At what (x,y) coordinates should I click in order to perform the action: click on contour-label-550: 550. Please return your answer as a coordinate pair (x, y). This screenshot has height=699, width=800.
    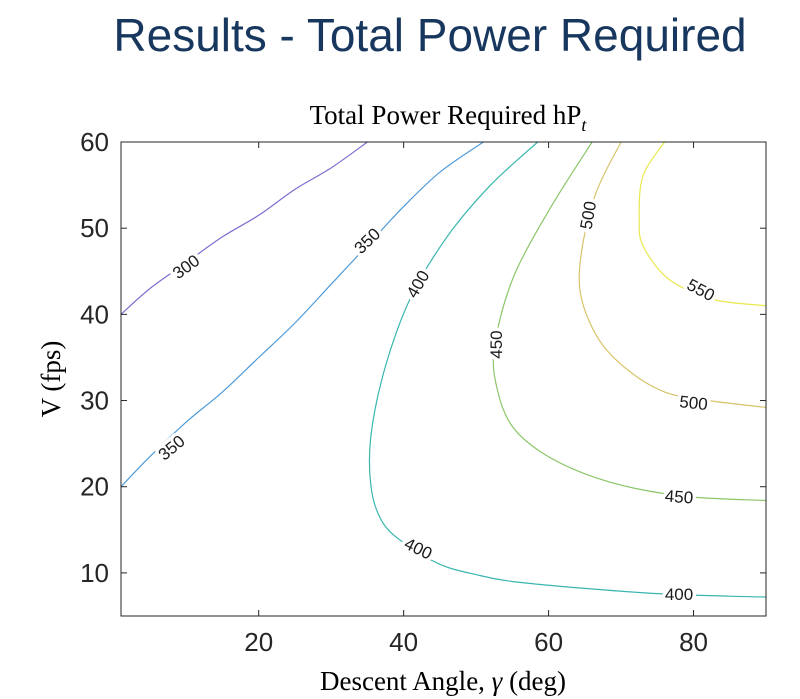
    Looking at the image, I should click on (701, 290).